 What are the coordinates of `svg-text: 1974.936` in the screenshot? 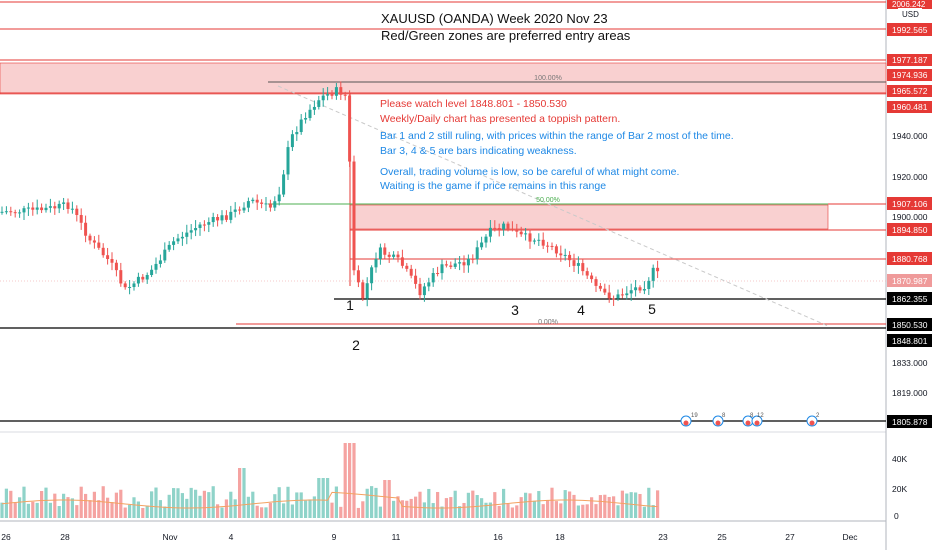 It's located at (910, 75).